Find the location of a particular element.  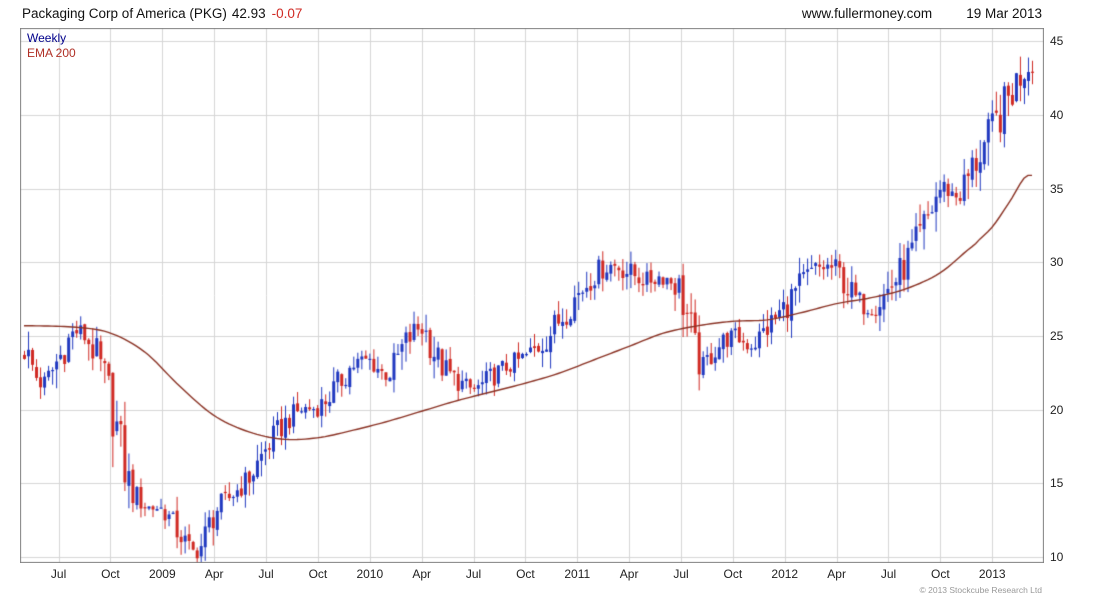

source-site: www.fullermoney.com is located at coordinates (867, 13).